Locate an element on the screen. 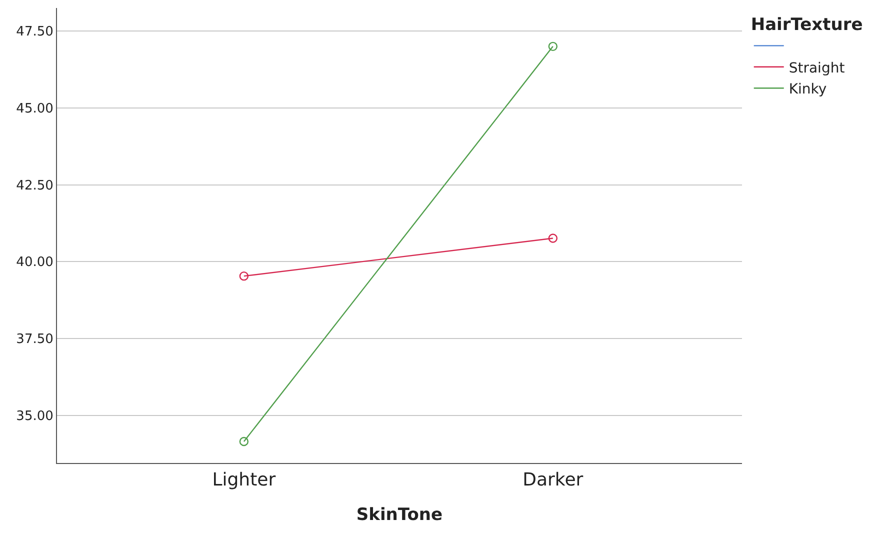  x-axis-title: SkinTone is located at coordinates (399, 515).